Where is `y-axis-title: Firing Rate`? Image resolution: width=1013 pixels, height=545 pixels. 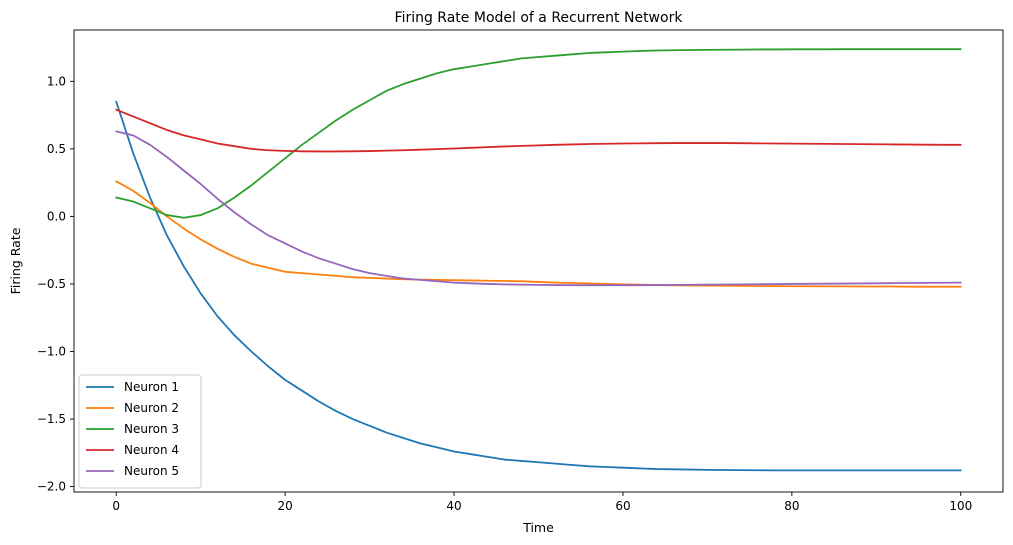 y-axis-title: Firing Rate is located at coordinates (15, 260).